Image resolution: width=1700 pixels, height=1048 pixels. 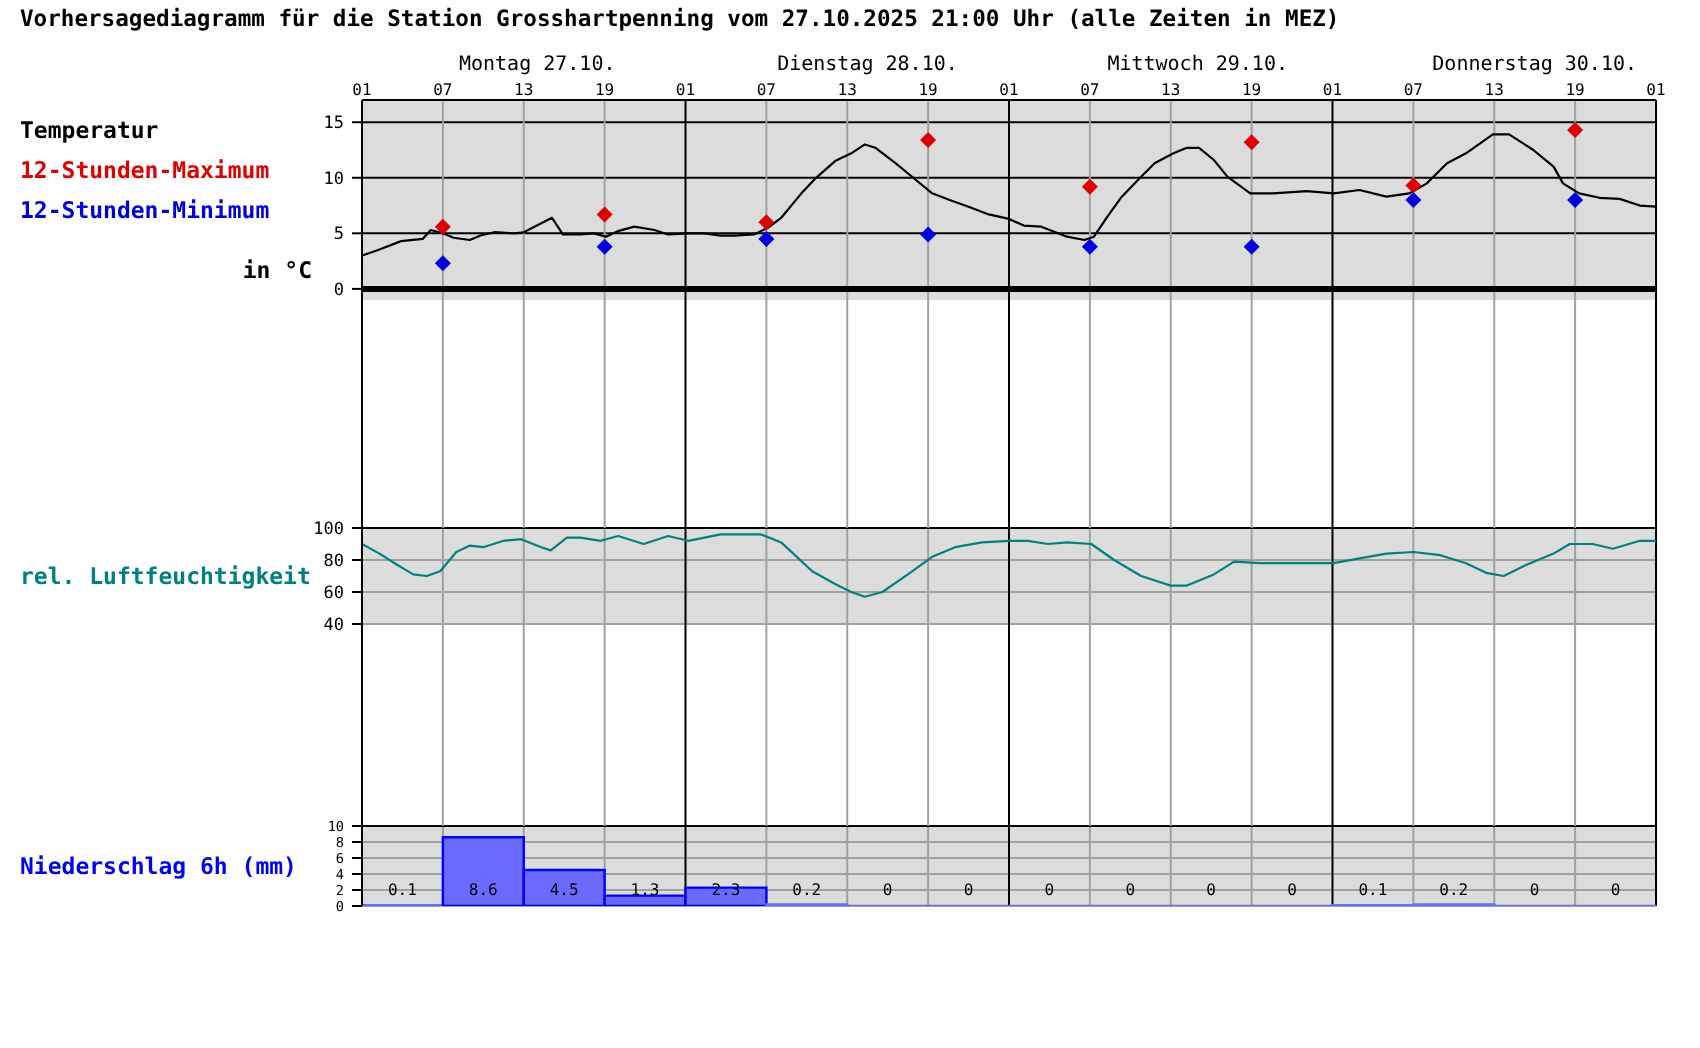 I want to click on data-label: 2.3, so click(x=726, y=890).